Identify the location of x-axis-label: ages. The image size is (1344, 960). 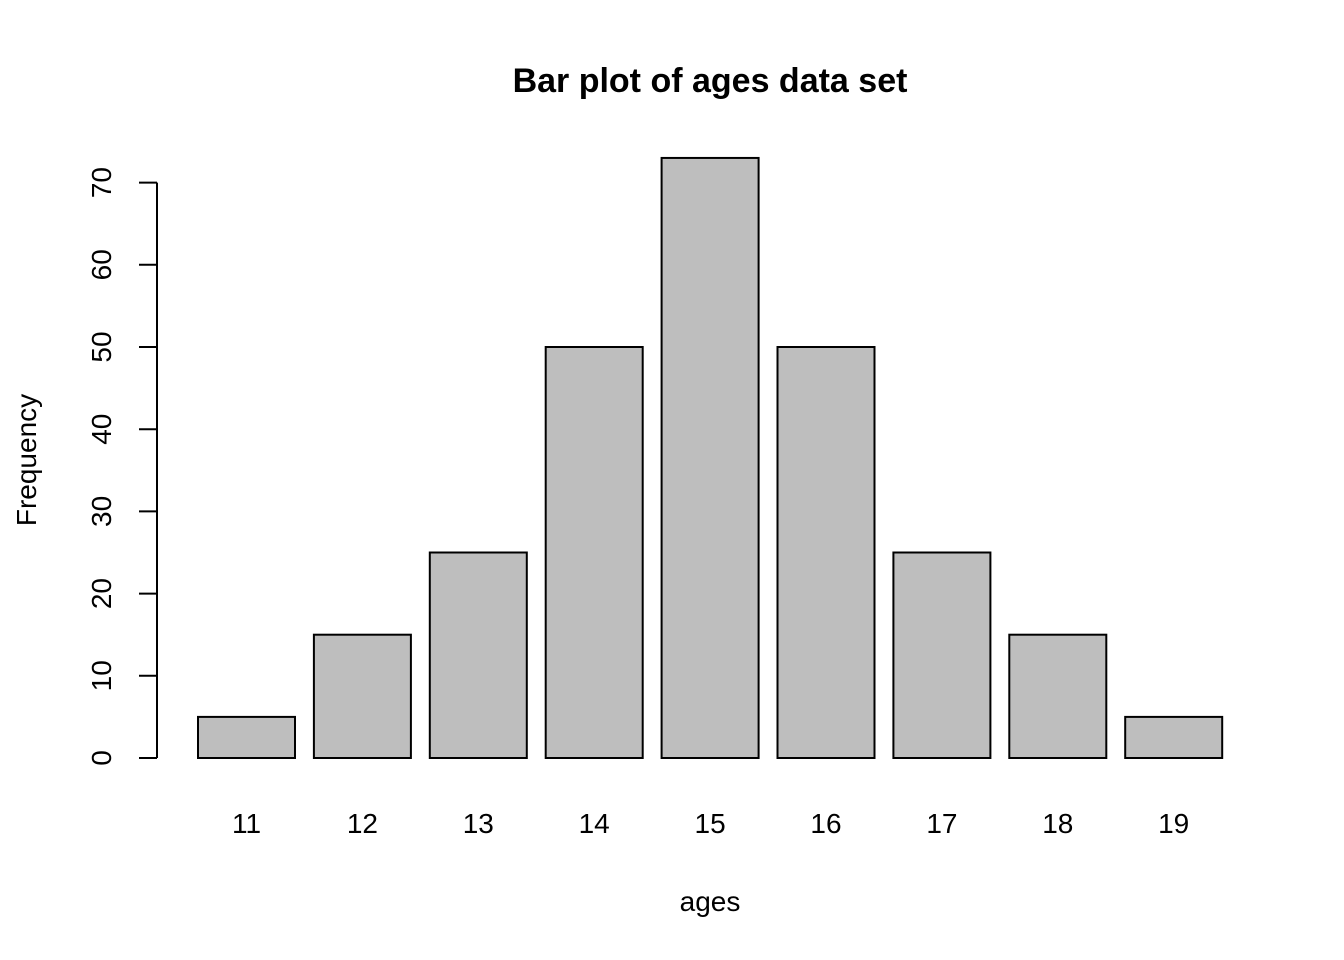
(710, 901).